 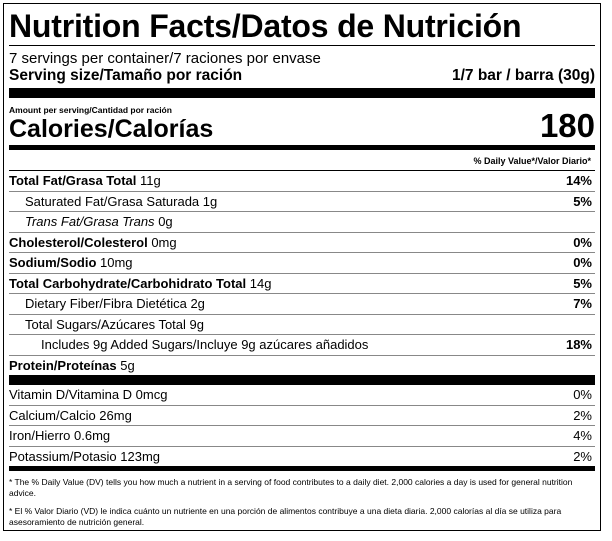 What do you see at coordinates (260, 283) in the screenshot?
I see `nutrient-amount: 14g` at bounding box center [260, 283].